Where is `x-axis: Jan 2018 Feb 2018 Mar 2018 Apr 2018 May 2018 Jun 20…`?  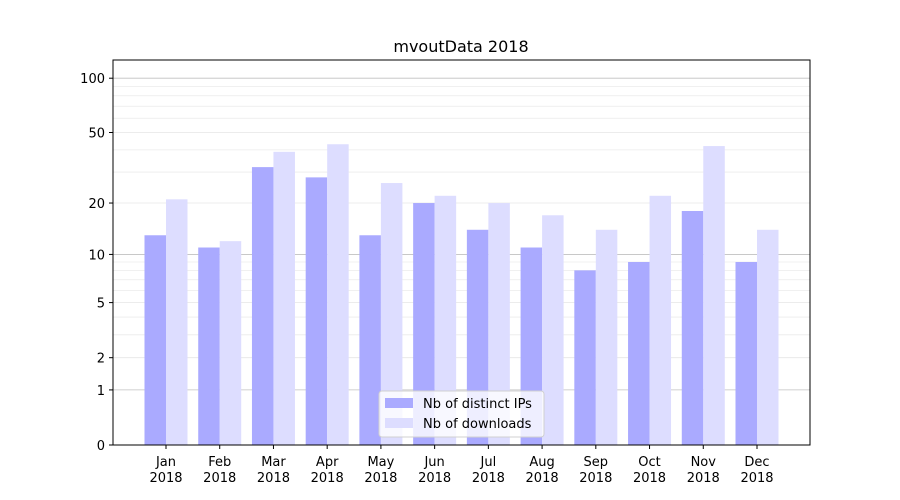
x-axis: Jan 2018 Feb 2018 Mar 2018 Apr 2018 May 2018 Jun 20… is located at coordinates (461, 465).